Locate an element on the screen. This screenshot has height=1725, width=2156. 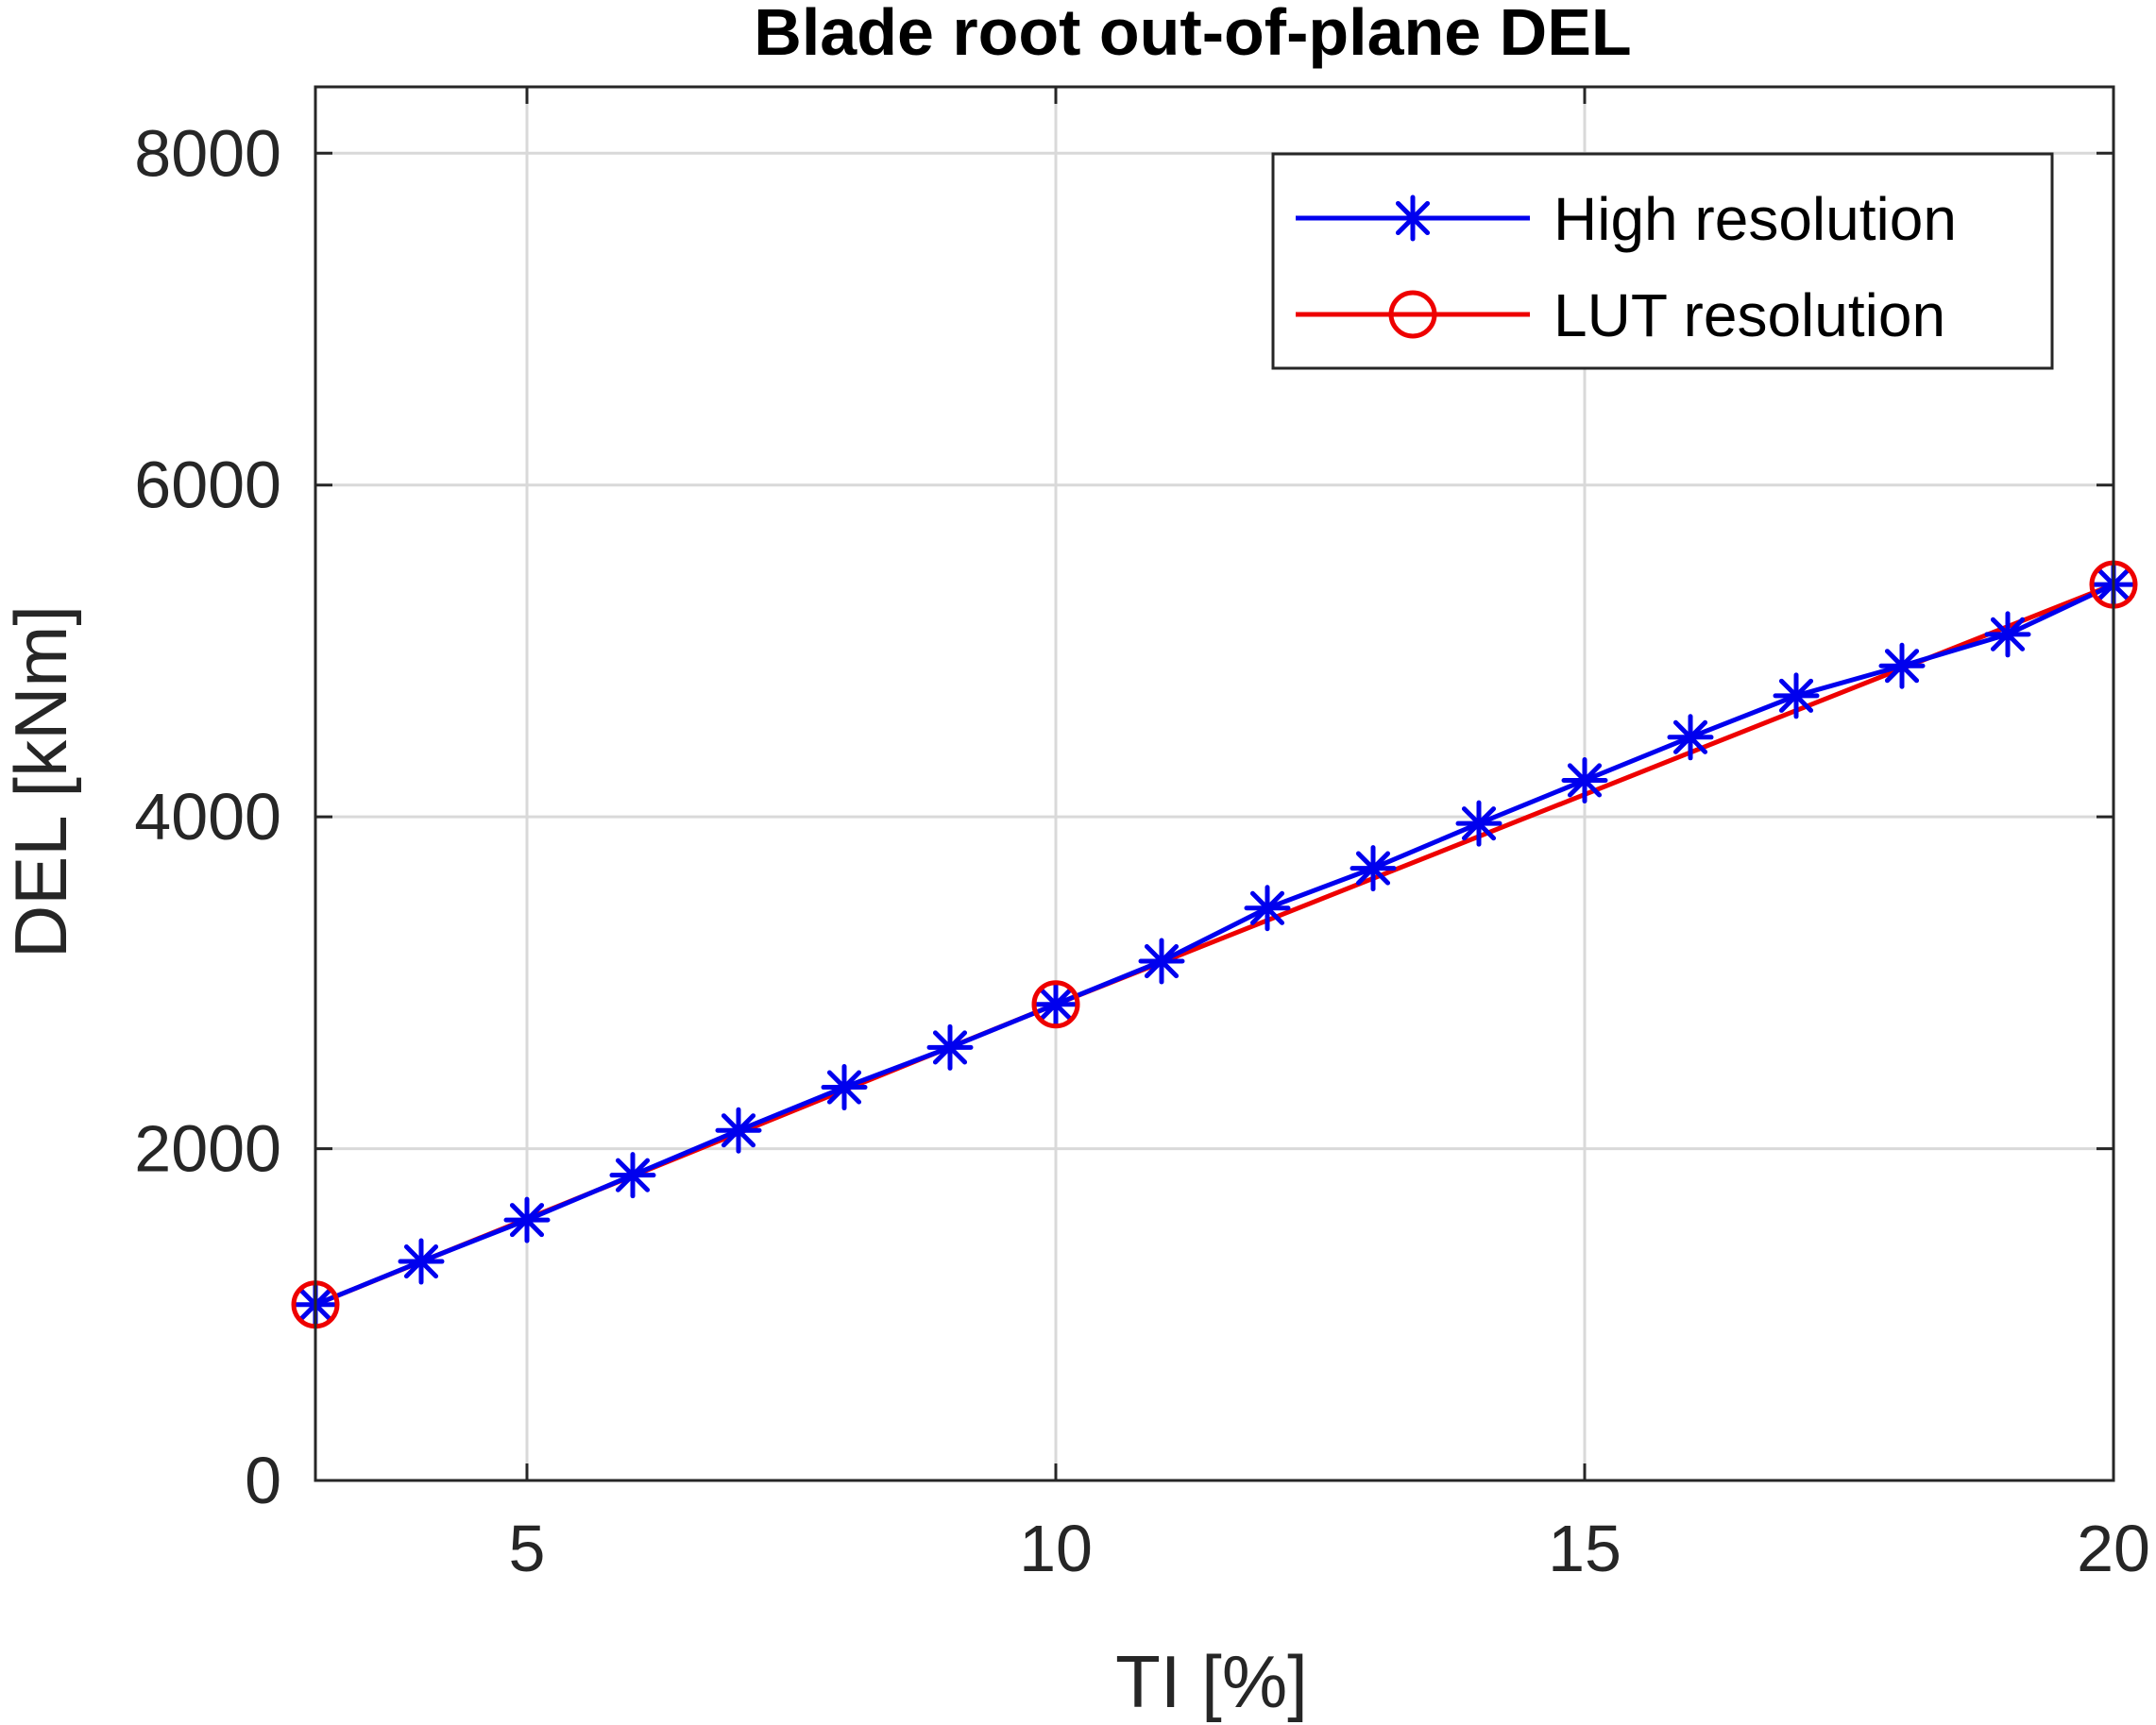
data-point-lut-resolution is located at coordinates (1055, 1005).